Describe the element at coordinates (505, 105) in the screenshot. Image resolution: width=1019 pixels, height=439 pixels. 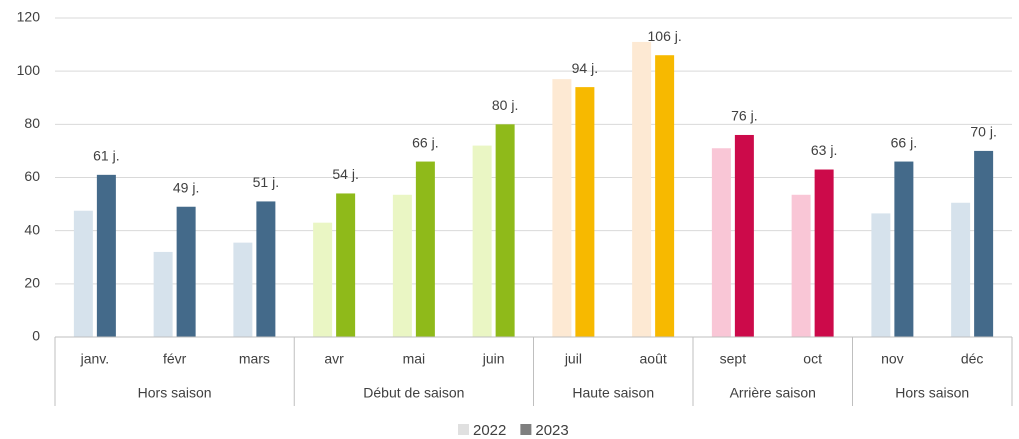
I see `data-label: 80 j.` at that location.